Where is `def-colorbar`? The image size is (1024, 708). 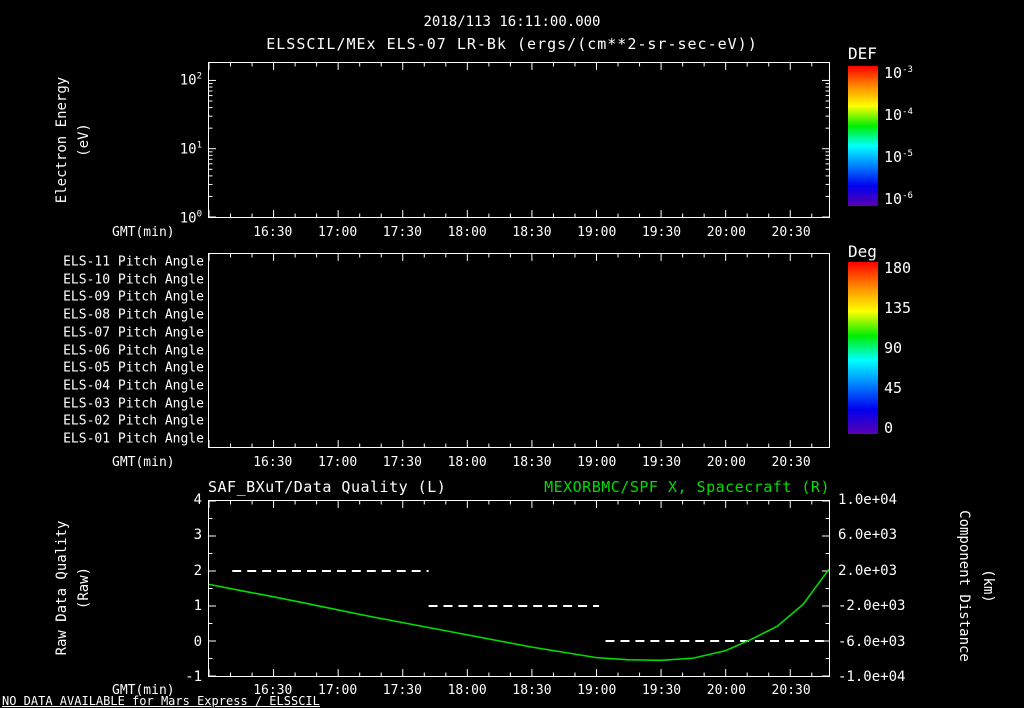
def-colorbar is located at coordinates (863, 136).